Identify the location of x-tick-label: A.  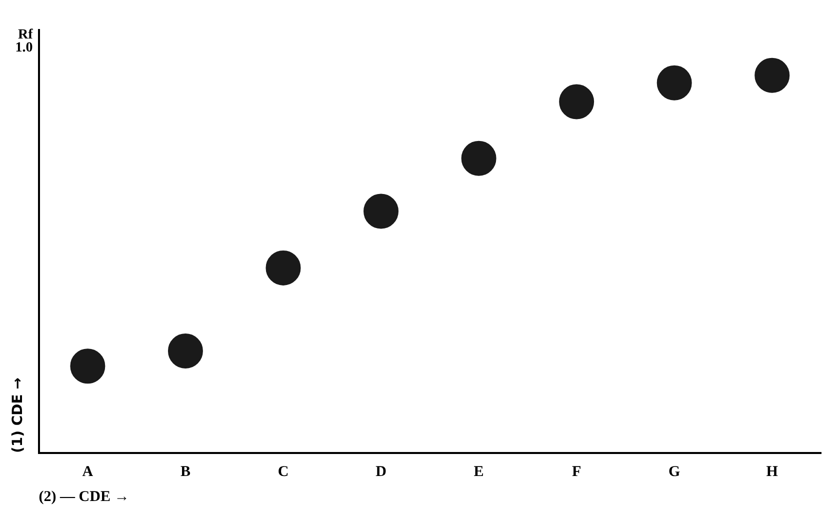
(88, 472).